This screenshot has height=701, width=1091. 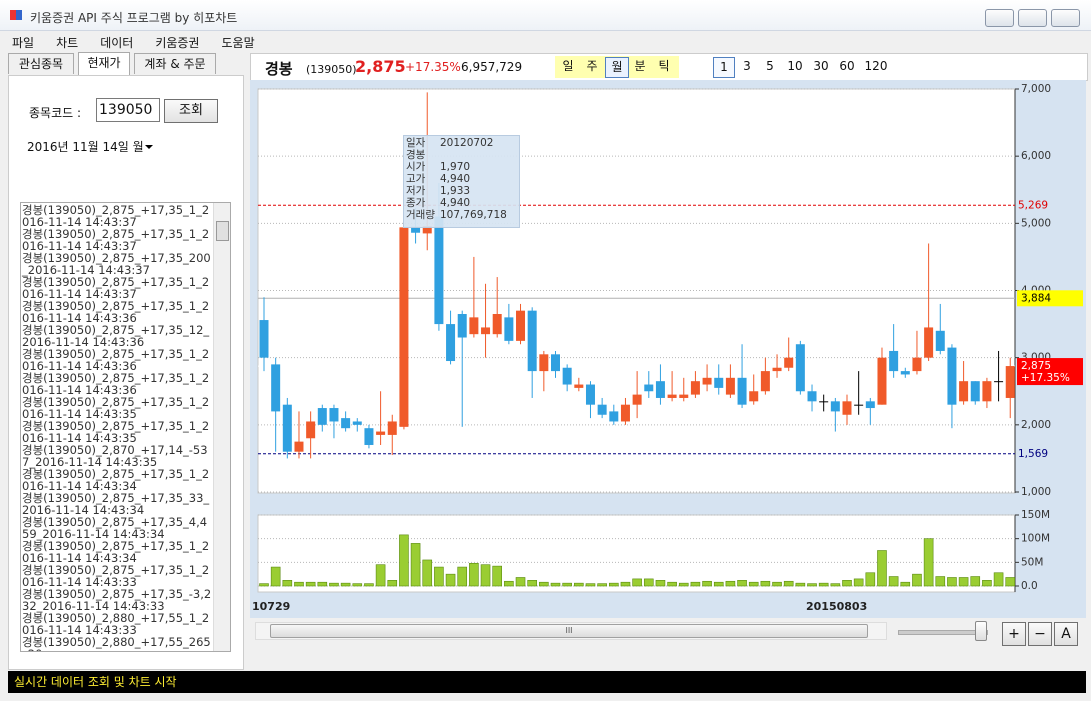 I want to click on tooltip-row: 거래량 107,769,718, so click(x=461, y=215).